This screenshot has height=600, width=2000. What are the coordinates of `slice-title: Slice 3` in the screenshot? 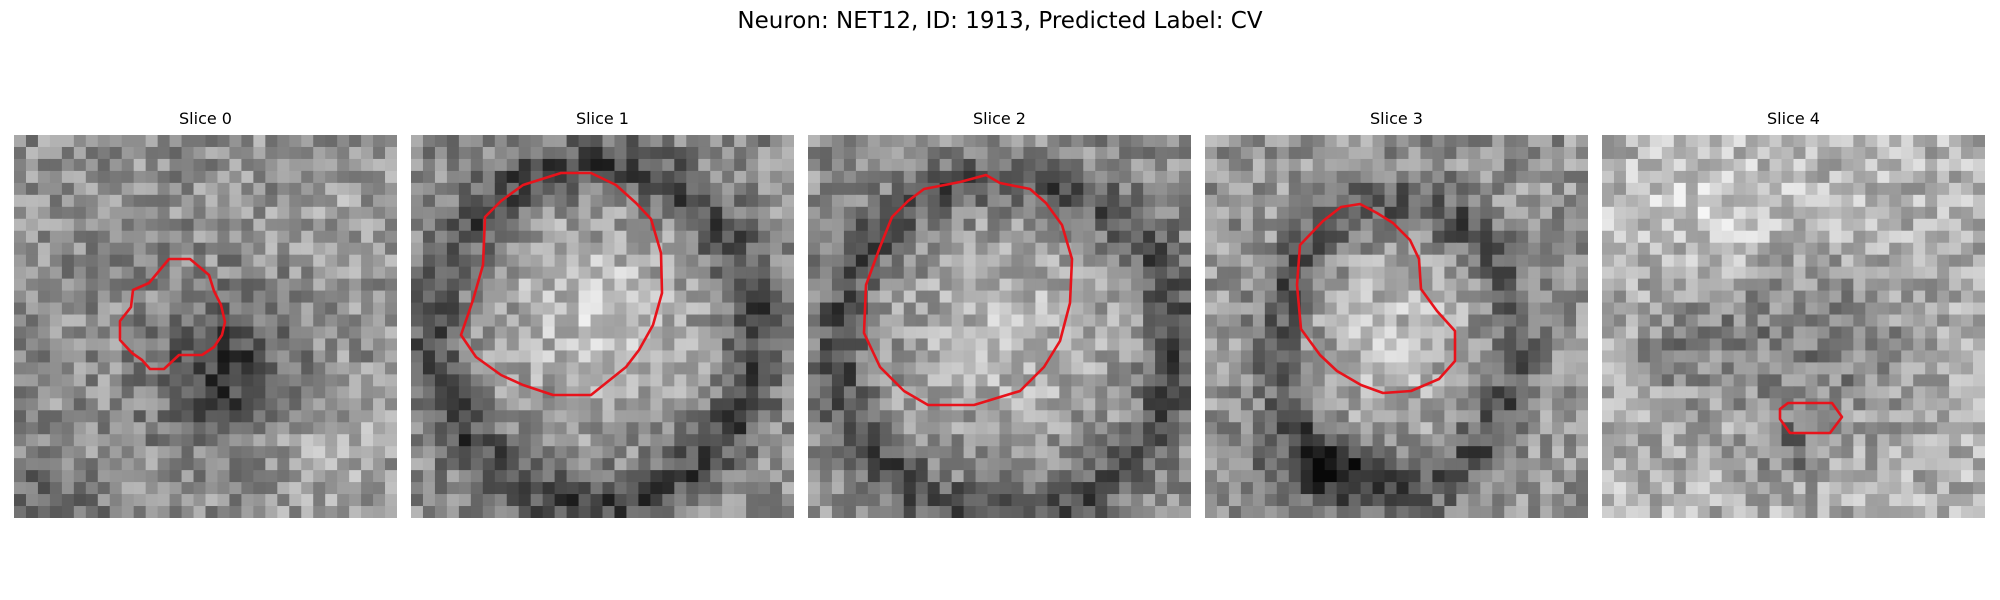 It's located at (1396, 118).